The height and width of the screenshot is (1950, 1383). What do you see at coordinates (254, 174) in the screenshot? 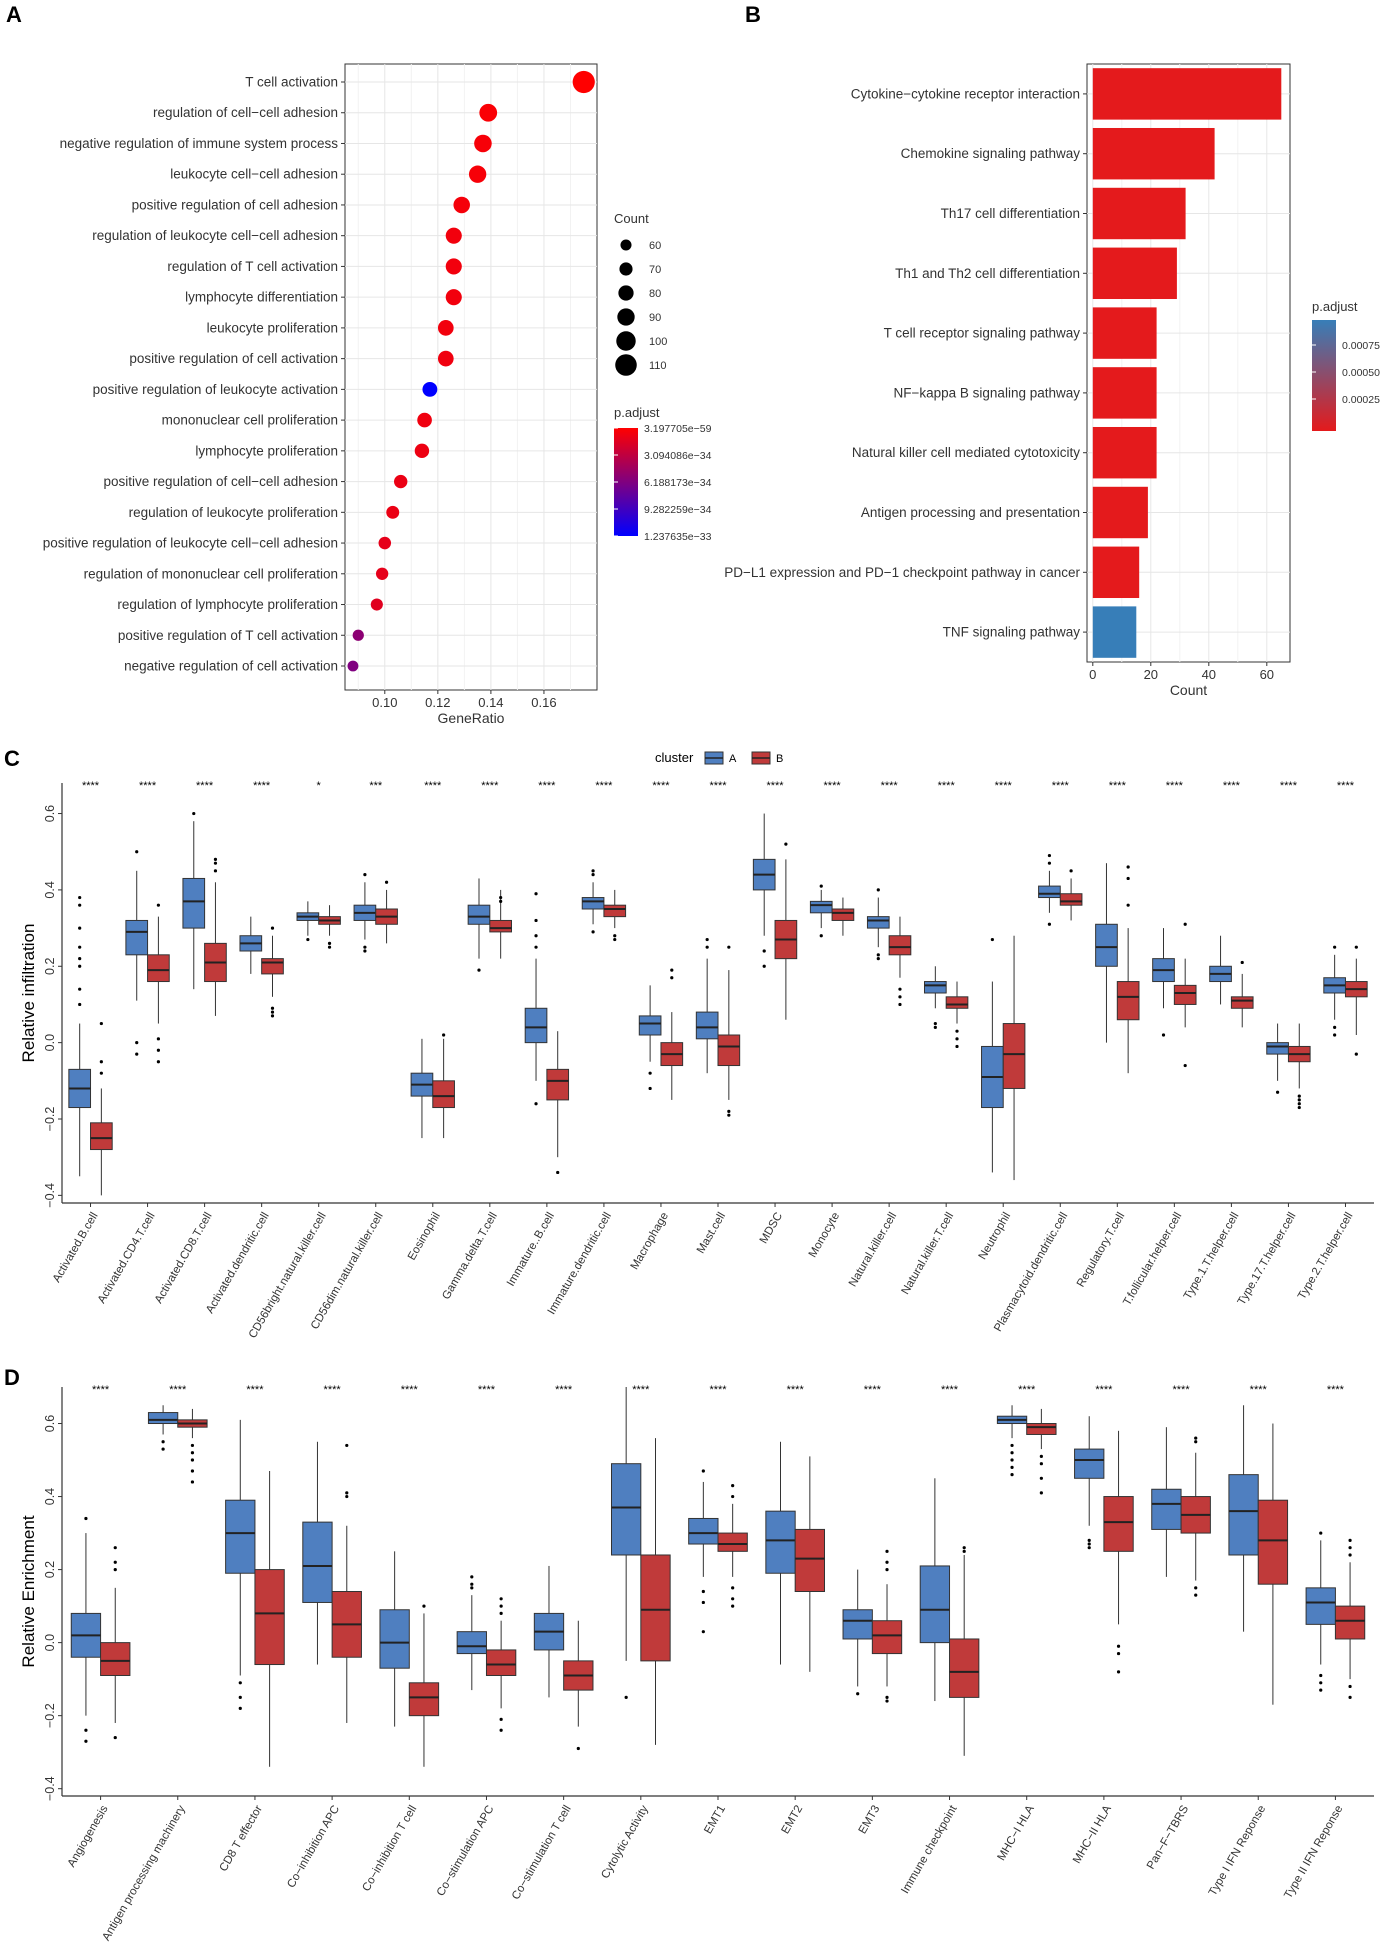
I see `panel-a-term-label: leukocyte cell−cell adhesion` at bounding box center [254, 174].